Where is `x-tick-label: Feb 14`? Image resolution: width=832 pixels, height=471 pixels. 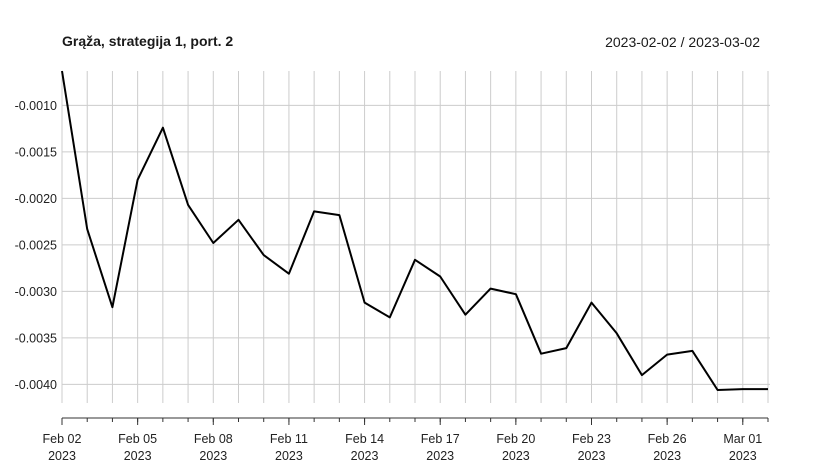
x-tick-label: Feb 14 is located at coordinates (364, 439).